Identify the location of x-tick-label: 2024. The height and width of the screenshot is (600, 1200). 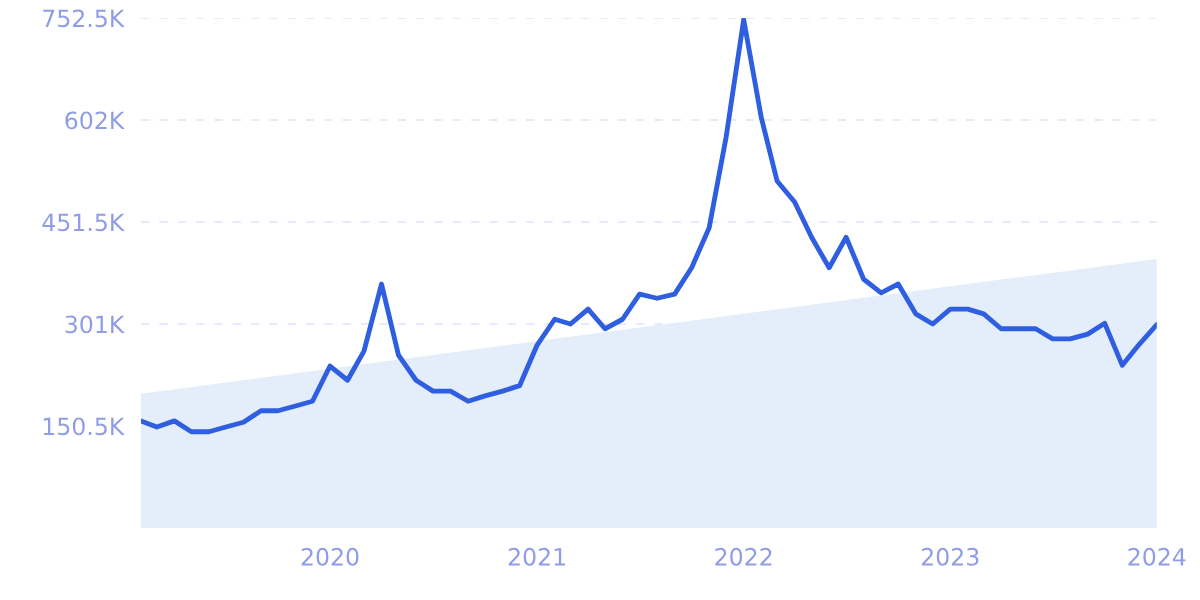
(1157, 556).